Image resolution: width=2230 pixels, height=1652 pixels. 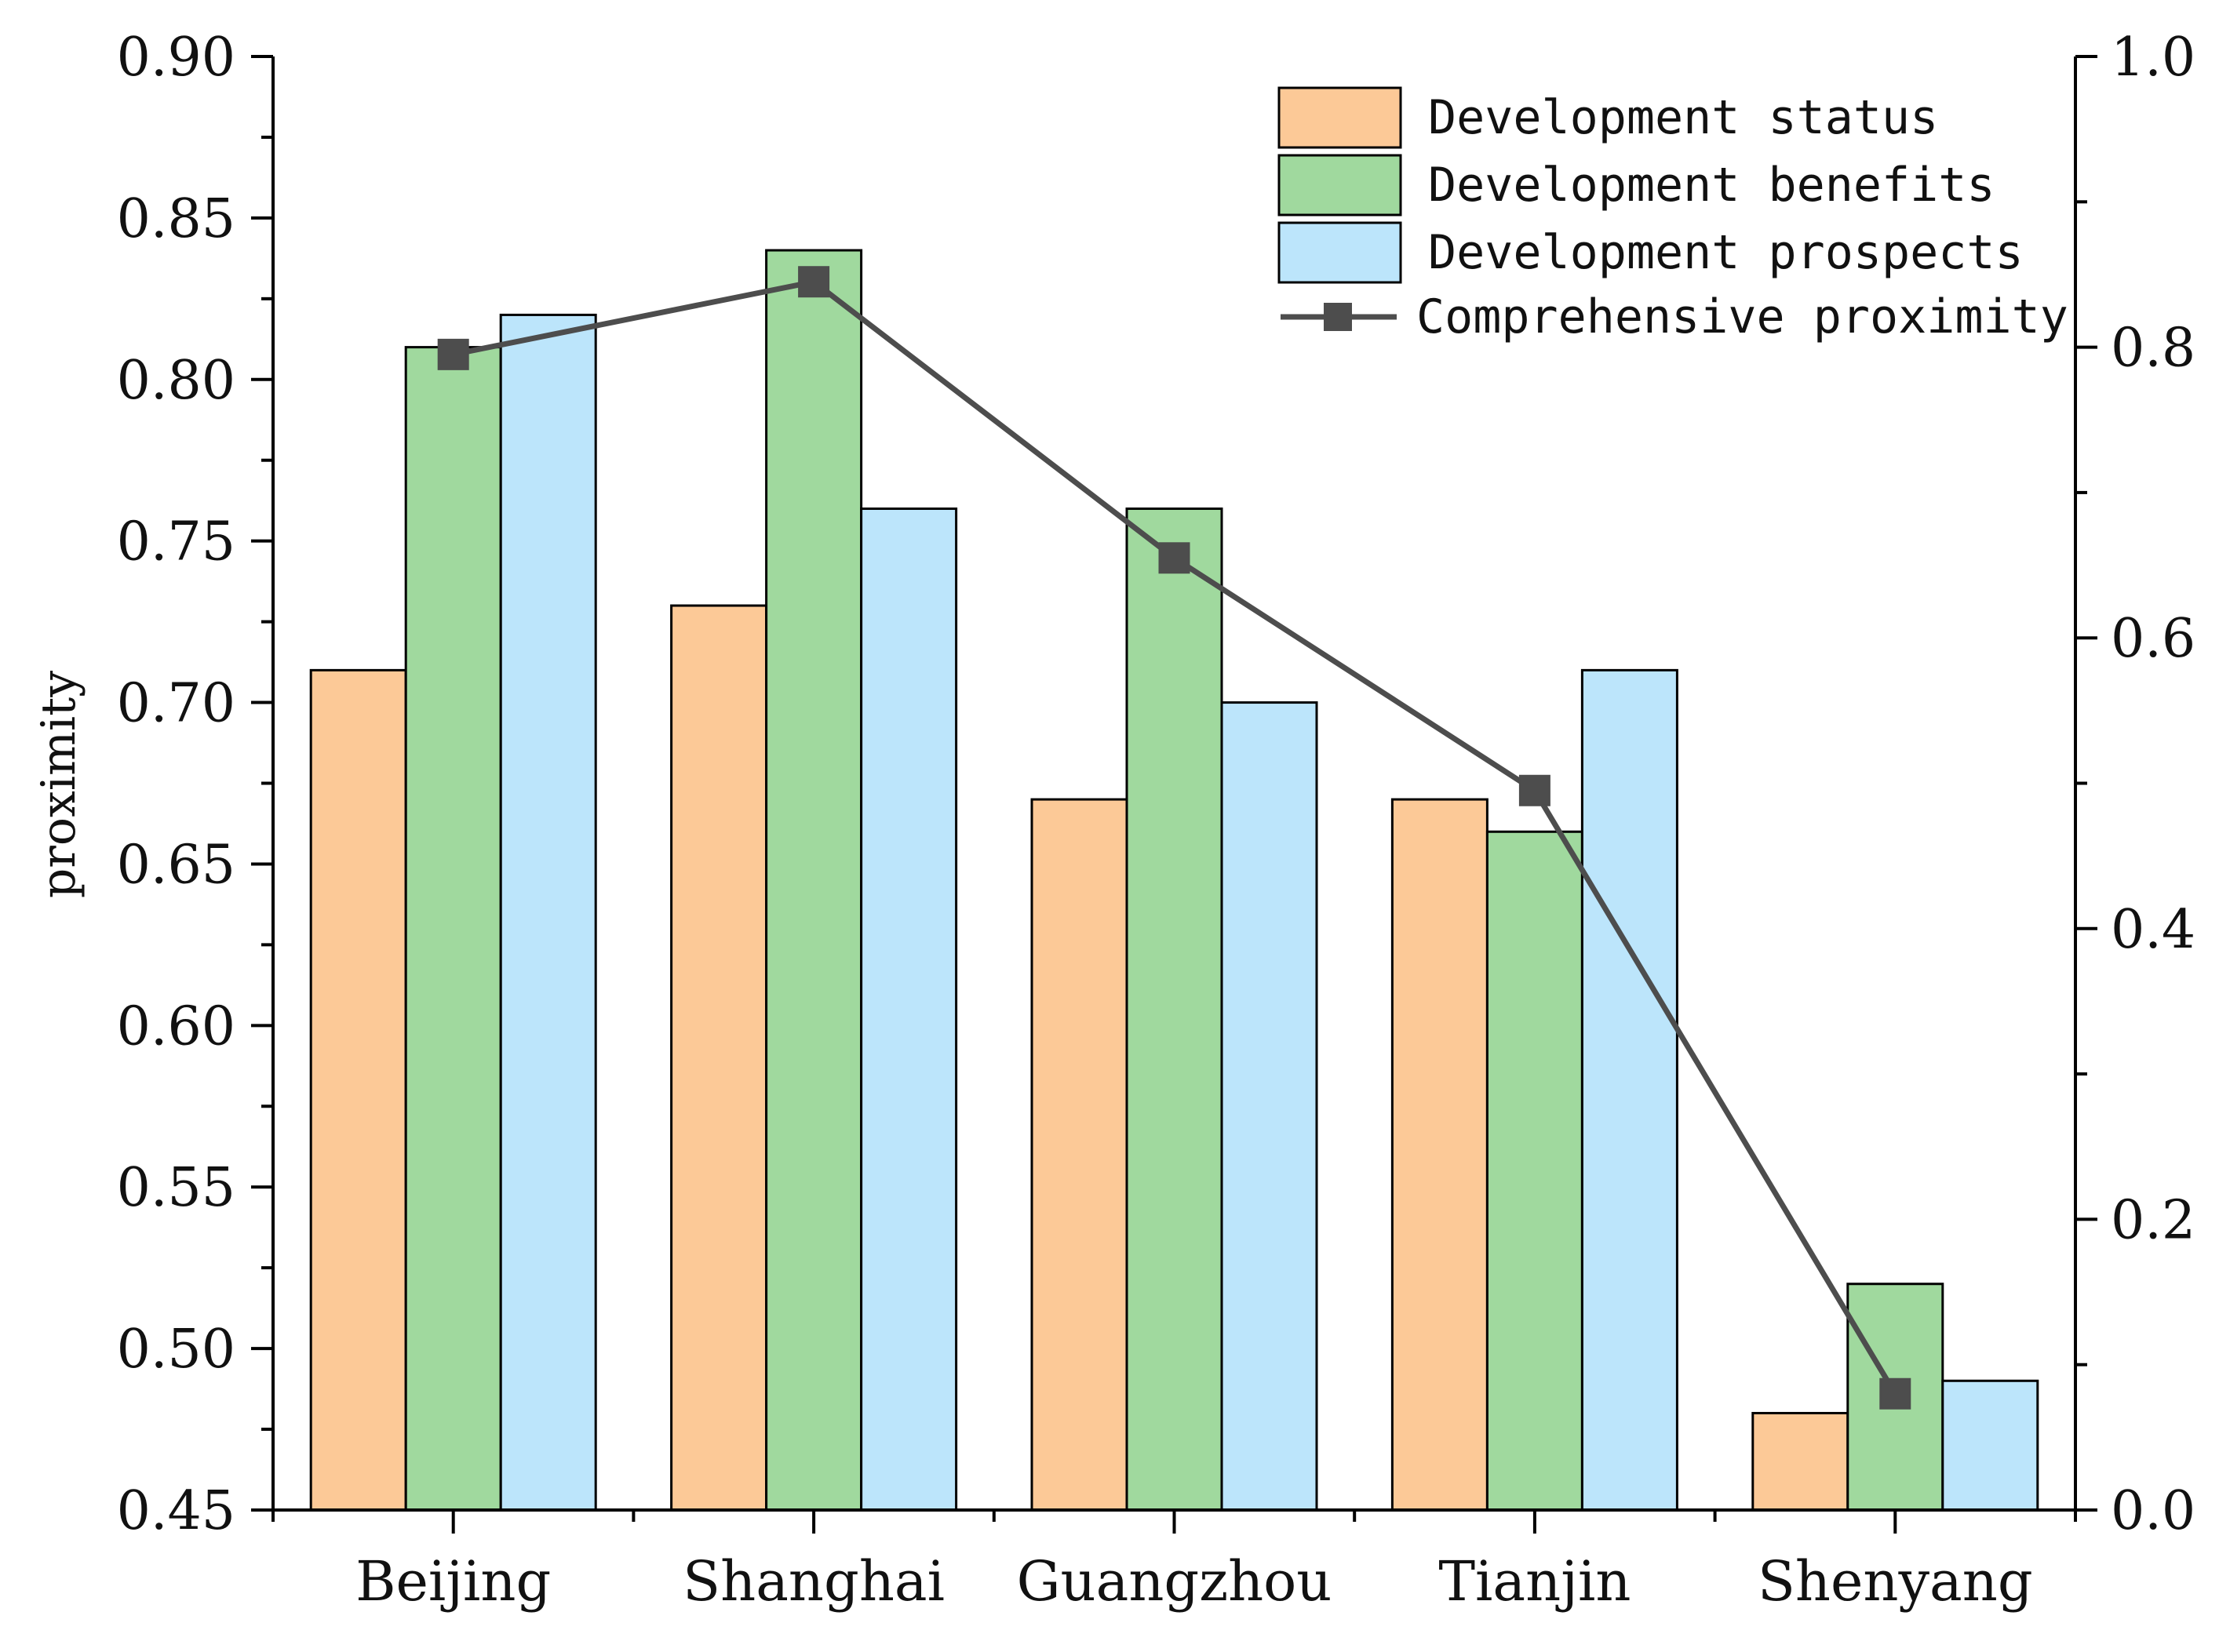 I want to click on y-axis-title: proximity, so click(x=59, y=785).